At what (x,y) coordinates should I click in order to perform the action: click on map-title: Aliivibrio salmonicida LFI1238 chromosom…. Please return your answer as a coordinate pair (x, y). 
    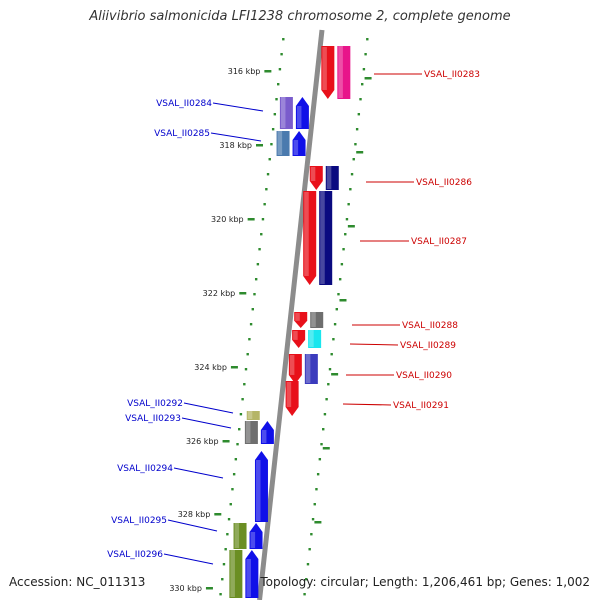
    Looking at the image, I should click on (300, 16).